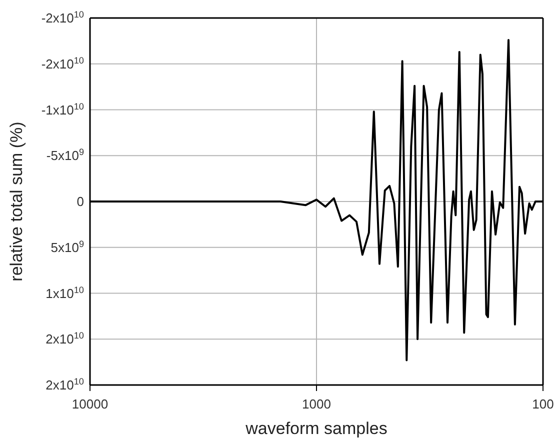  I want to click on x-tick-label: 10000, so click(90, 404).